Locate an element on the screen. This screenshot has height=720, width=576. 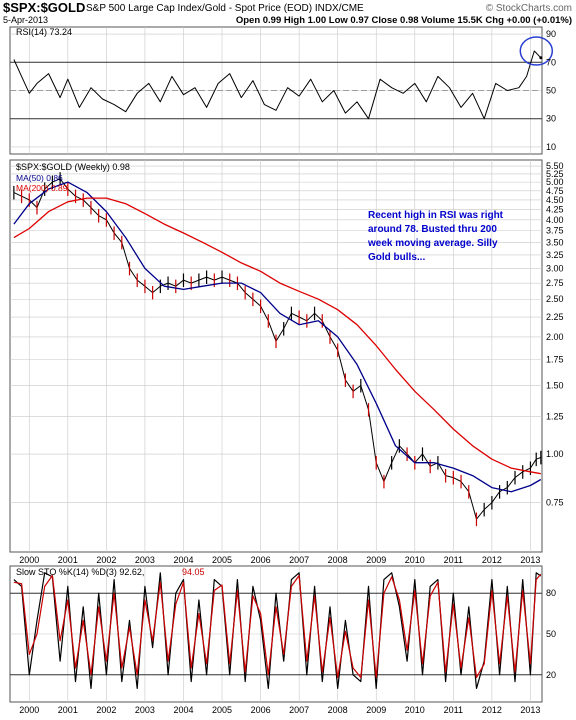
y-tick-1-9: 3.00 is located at coordinates (555, 268).